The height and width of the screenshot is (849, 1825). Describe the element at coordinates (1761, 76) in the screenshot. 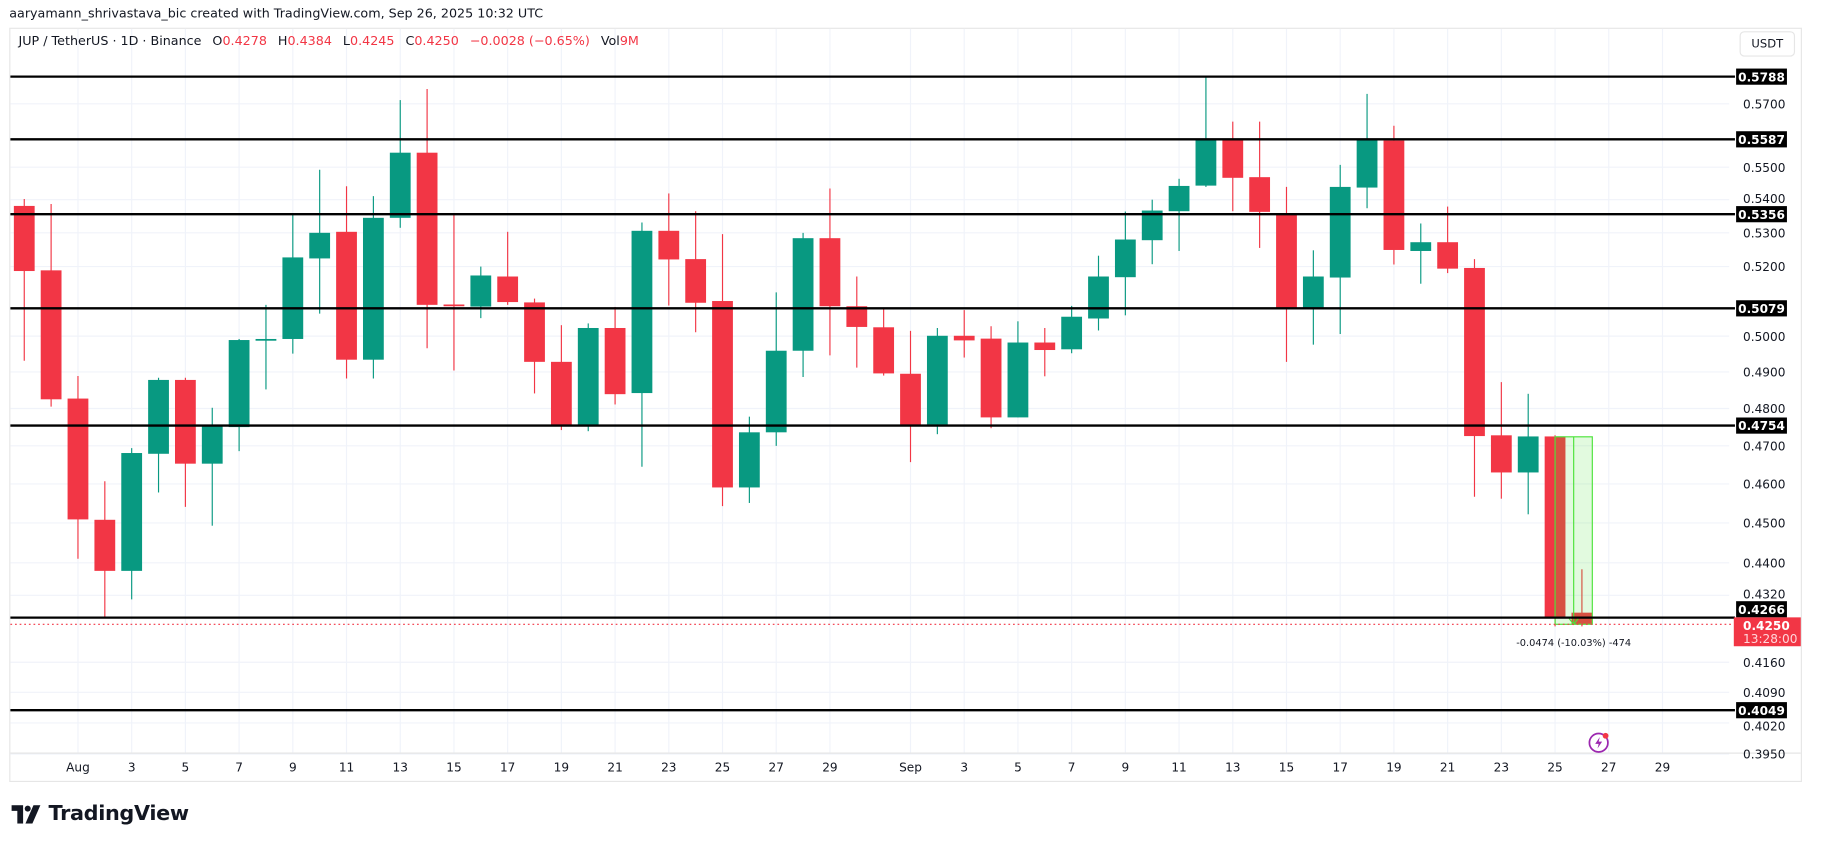

I see `level-price-tag` at that location.